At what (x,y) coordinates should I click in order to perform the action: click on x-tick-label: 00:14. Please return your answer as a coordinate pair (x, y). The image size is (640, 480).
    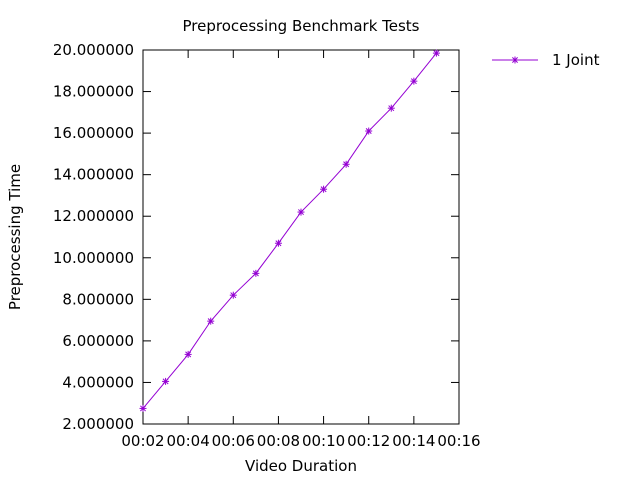
    Looking at the image, I should click on (413, 441).